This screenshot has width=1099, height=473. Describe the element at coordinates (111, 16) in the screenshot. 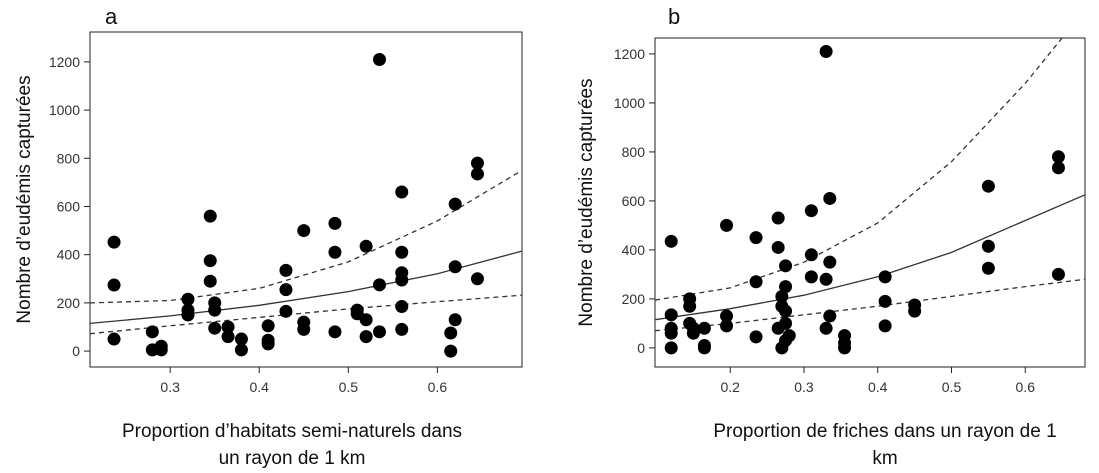

I see `panel-label: a` at that location.